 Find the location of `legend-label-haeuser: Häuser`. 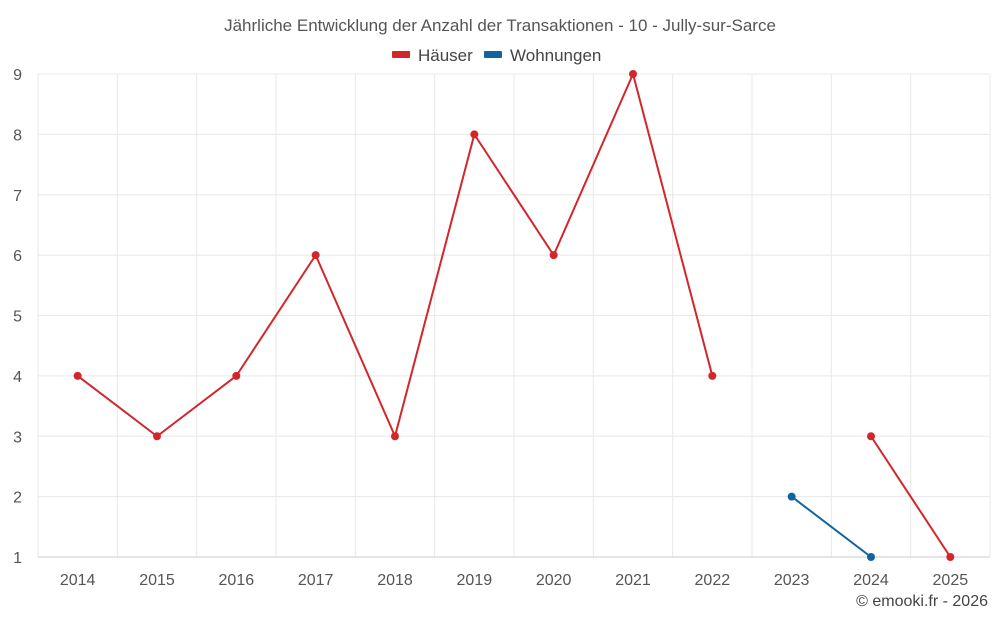

legend-label-haeuser: Häuser is located at coordinates (445, 55).